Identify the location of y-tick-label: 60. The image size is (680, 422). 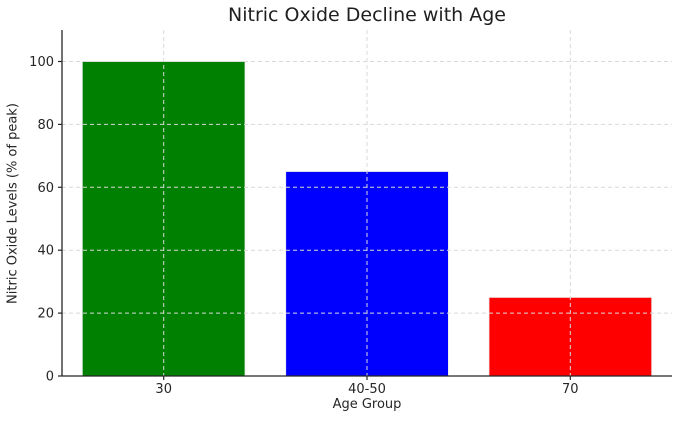
(45, 188).